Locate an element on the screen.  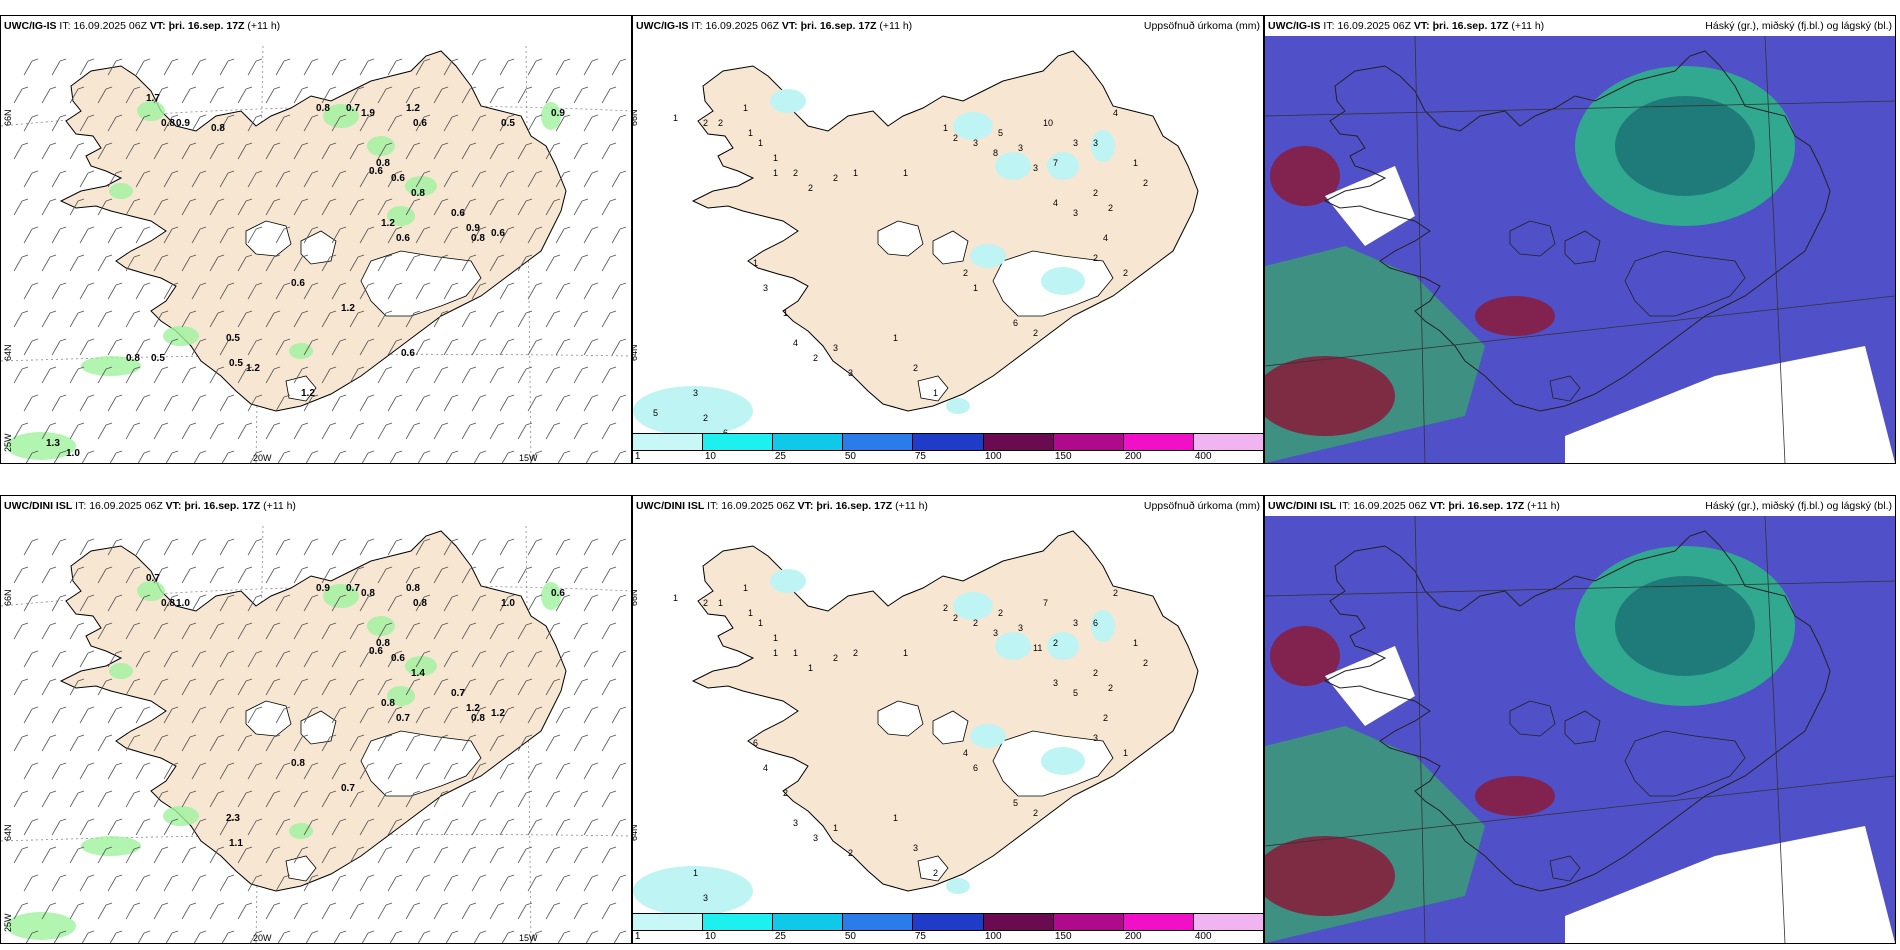
wind-value-label: 1.2 is located at coordinates (348, 308).